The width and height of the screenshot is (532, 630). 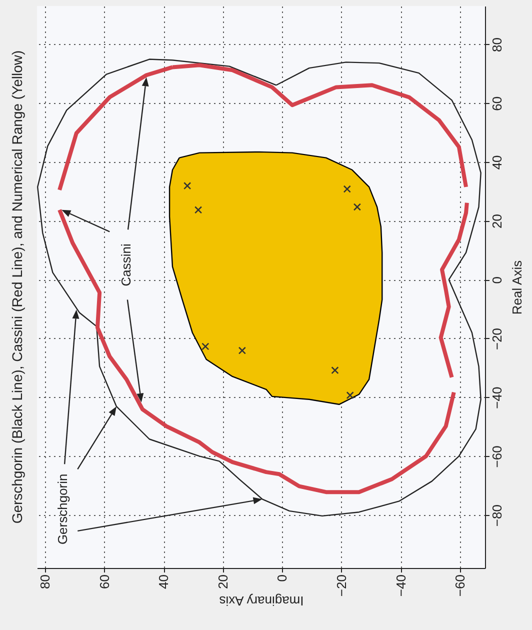 What do you see at coordinates (497, 162) in the screenshot?
I see `y-tick-label: 40` at bounding box center [497, 162].